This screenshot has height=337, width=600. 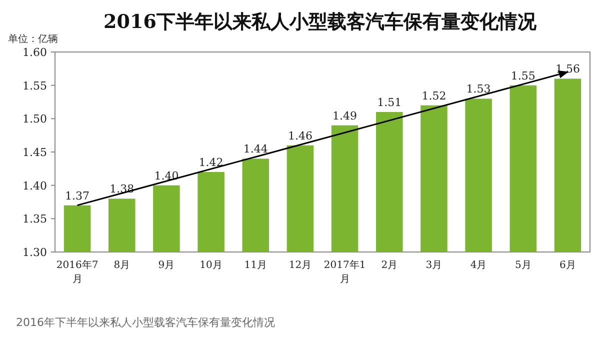 What do you see at coordinates (255, 149) in the screenshot?
I see `data-label: 1.44` at bounding box center [255, 149].